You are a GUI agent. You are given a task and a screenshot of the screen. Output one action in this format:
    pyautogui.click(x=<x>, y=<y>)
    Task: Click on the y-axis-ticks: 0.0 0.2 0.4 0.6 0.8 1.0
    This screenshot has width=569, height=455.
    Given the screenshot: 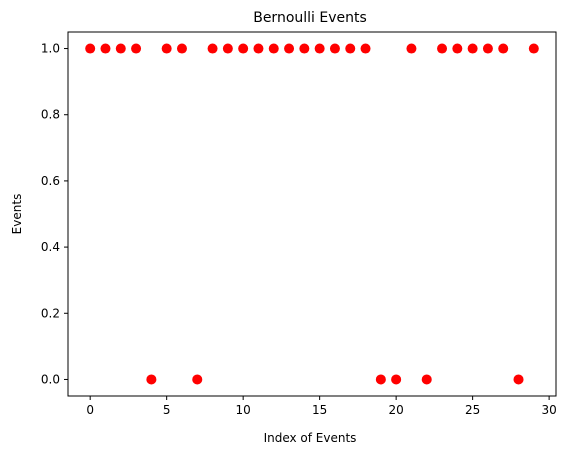 What is the action you would take?
    pyautogui.click(x=54, y=214)
    